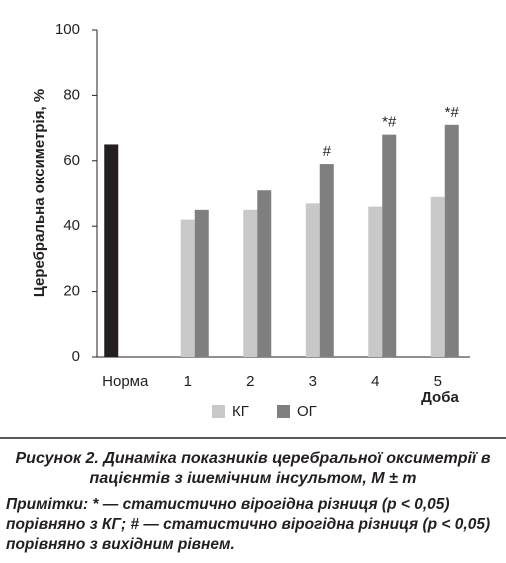 This screenshot has height=563, width=506. Describe the element at coordinates (67, 29) in the screenshot. I see `y-tick-label: 100` at that location.